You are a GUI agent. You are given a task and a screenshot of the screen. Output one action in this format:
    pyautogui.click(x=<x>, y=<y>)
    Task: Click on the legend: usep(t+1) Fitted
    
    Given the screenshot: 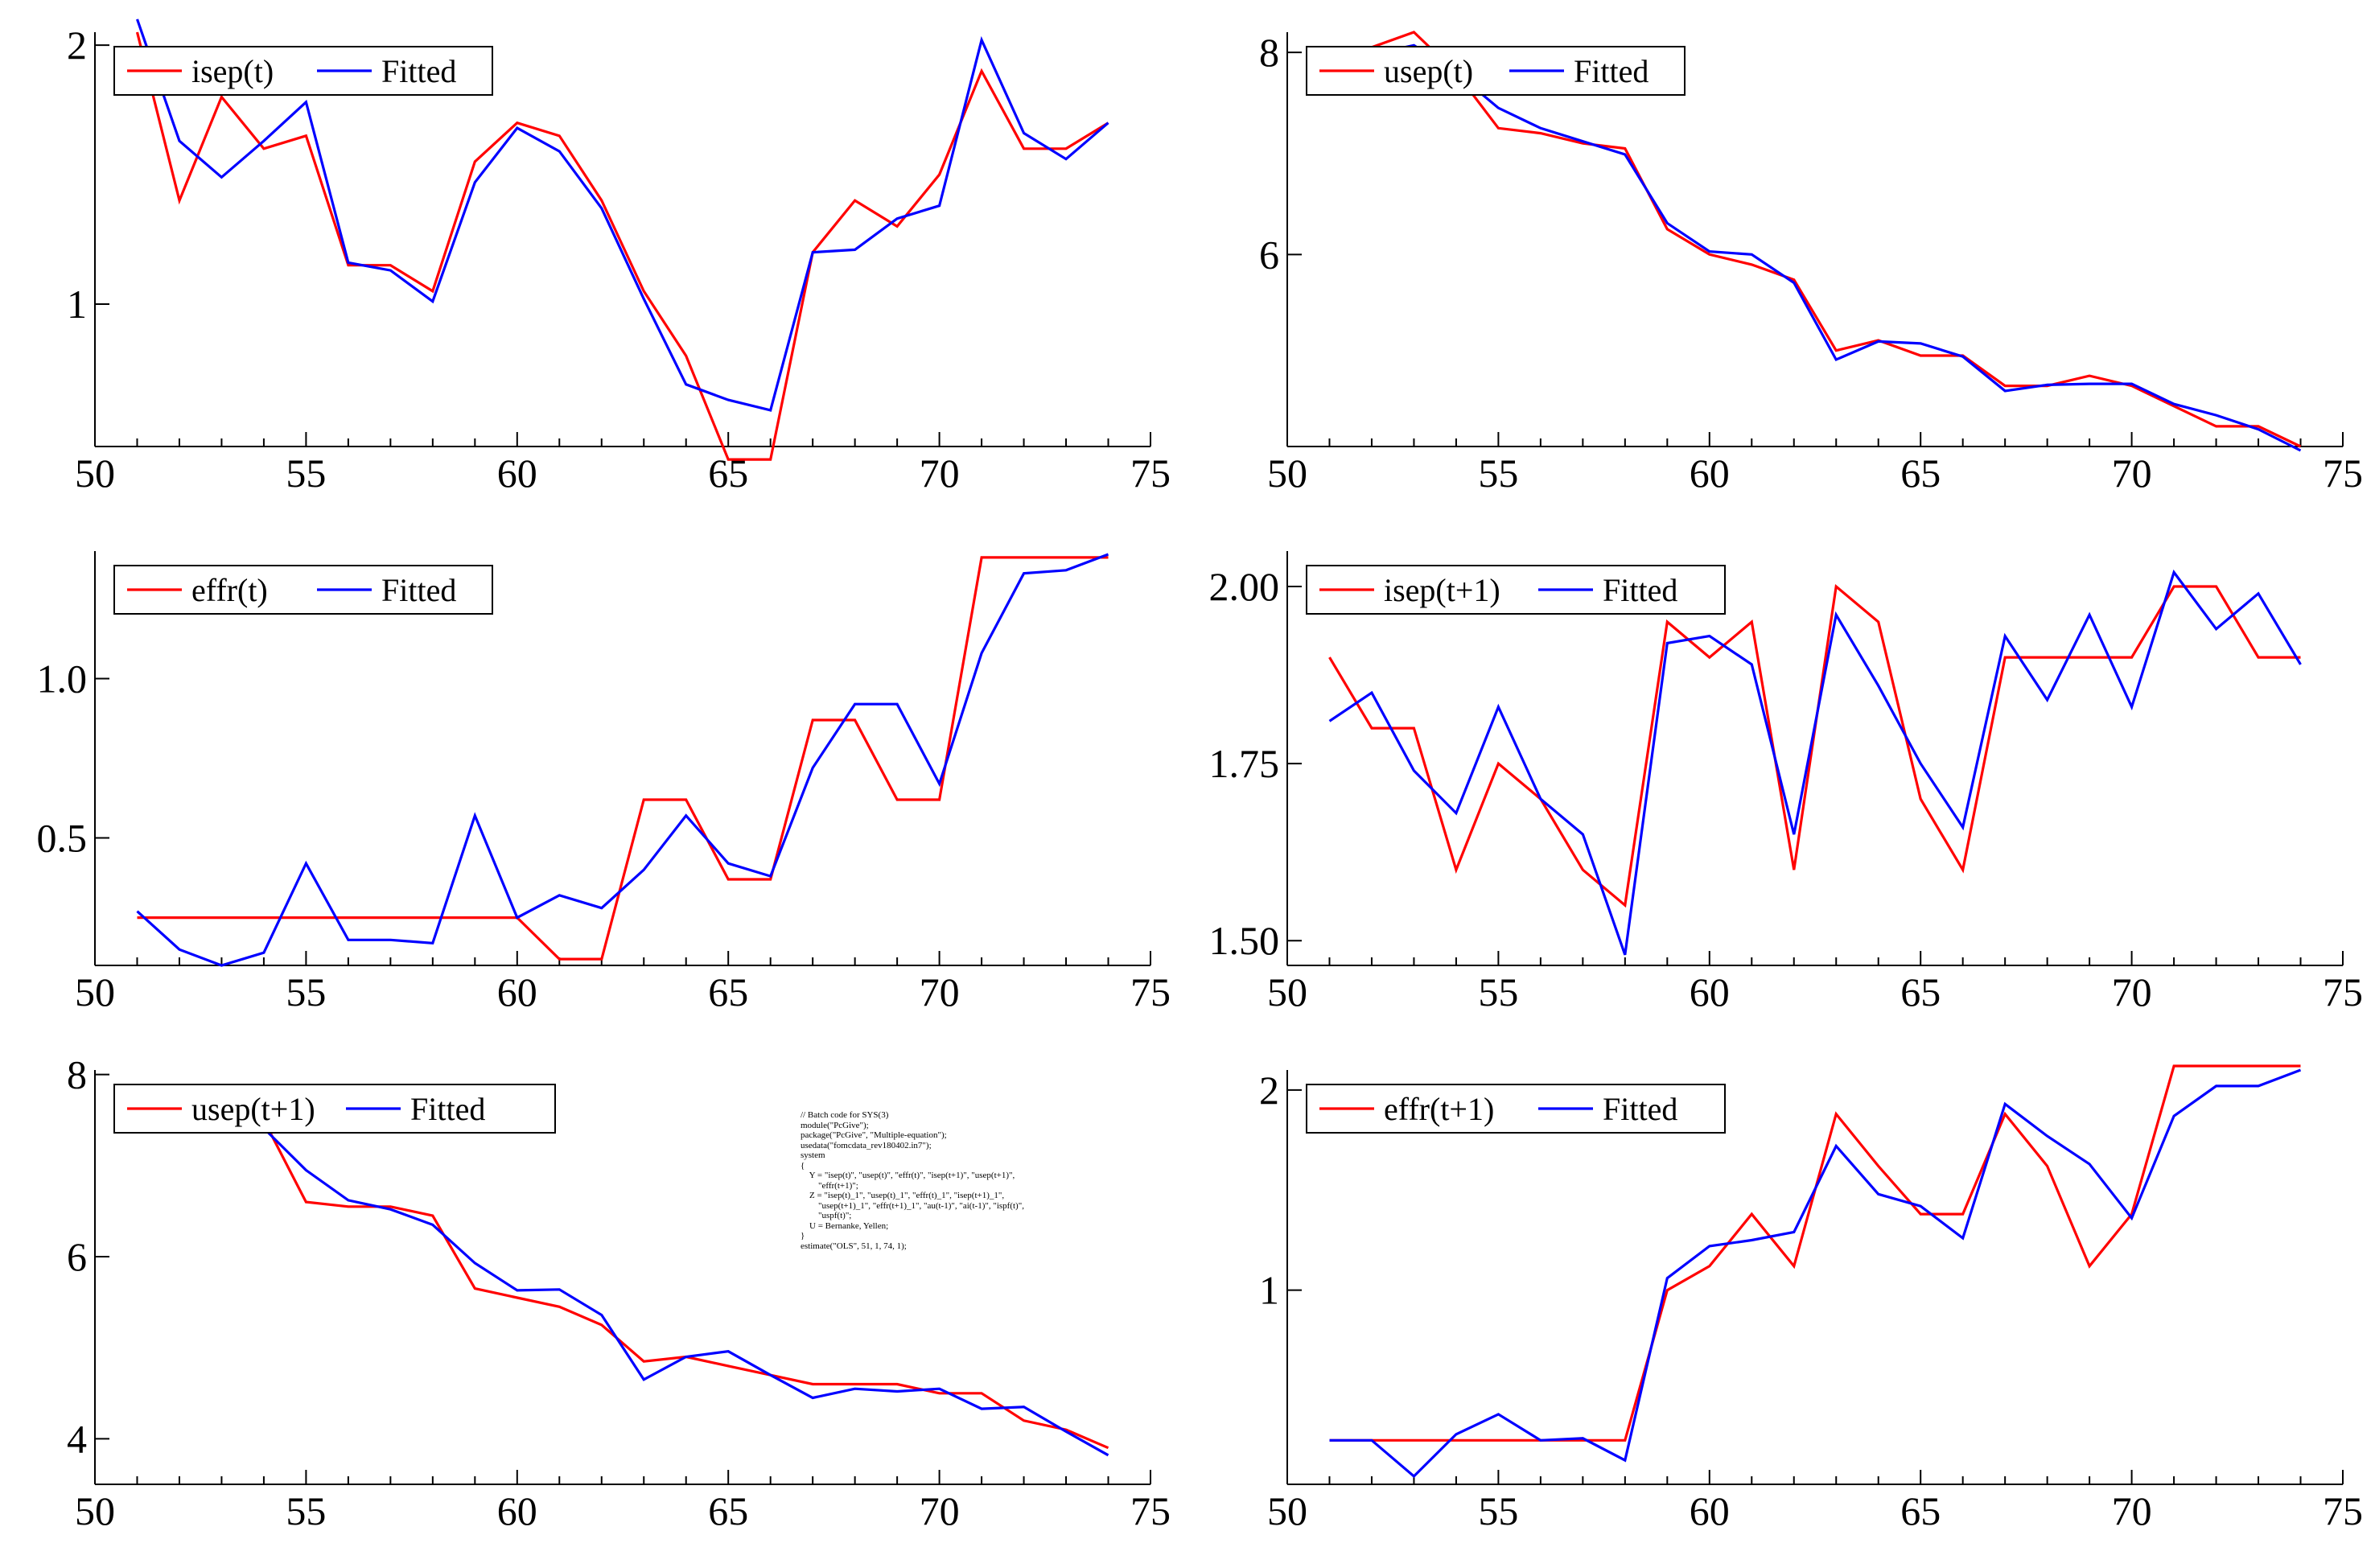 What is the action you would take?
    pyautogui.click(x=334, y=1109)
    